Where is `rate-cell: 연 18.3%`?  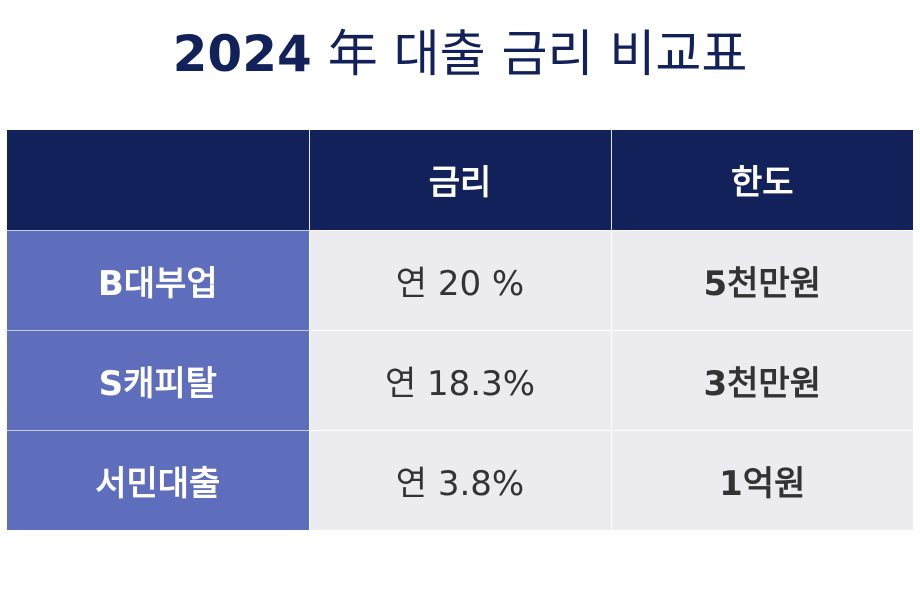
rate-cell: 연 18.3% is located at coordinates (459, 379).